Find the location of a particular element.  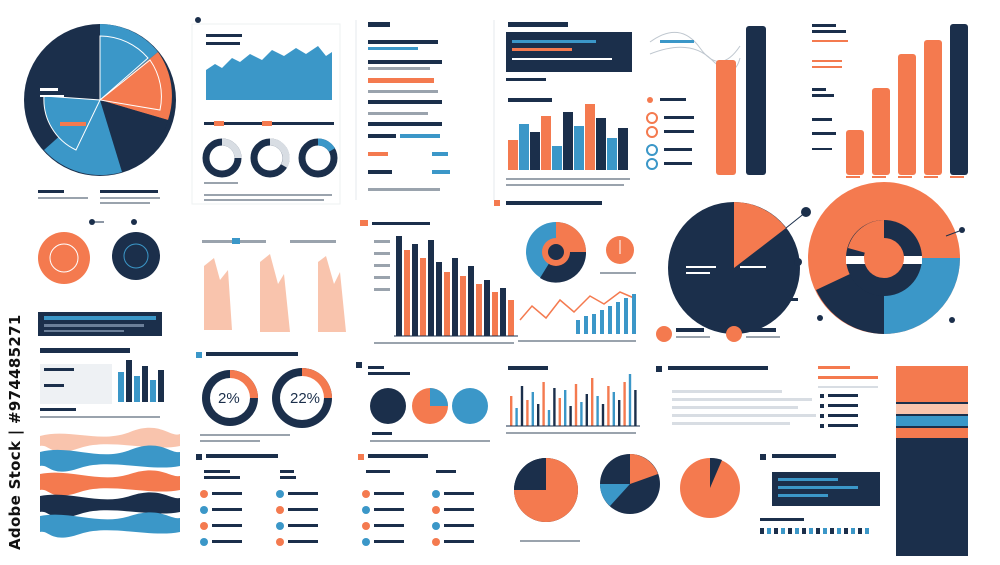

panel-percent-donuts is located at coordinates (264, 397).